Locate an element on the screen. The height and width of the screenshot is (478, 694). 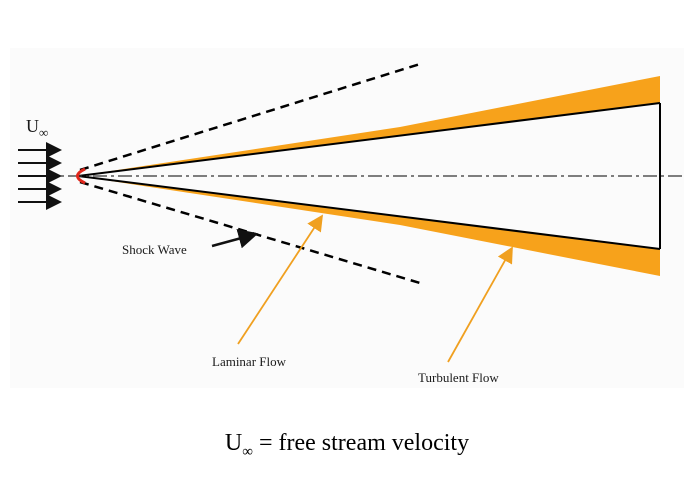
shock-wave-pointer is located at coordinates (235, 238).